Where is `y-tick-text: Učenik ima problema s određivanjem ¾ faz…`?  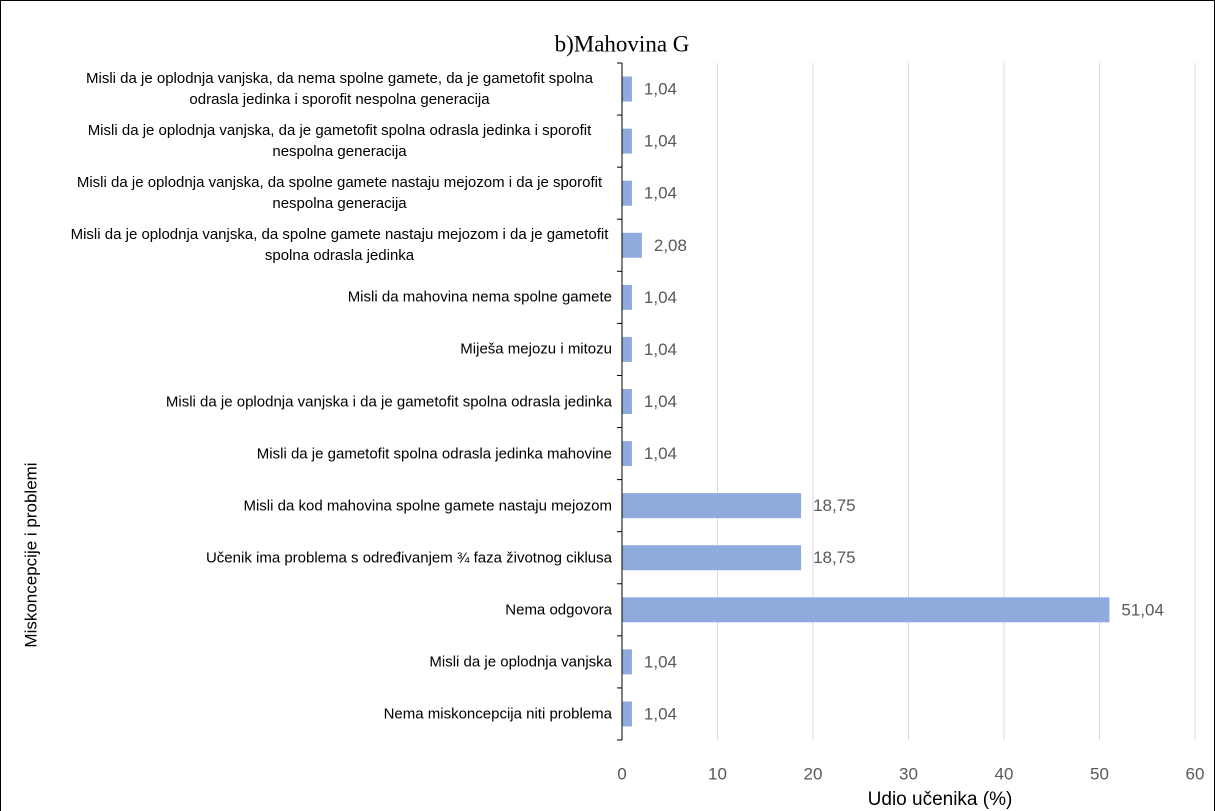 y-tick-text: Učenik ima problema s određivanjem ¾ faz… is located at coordinates (408, 558).